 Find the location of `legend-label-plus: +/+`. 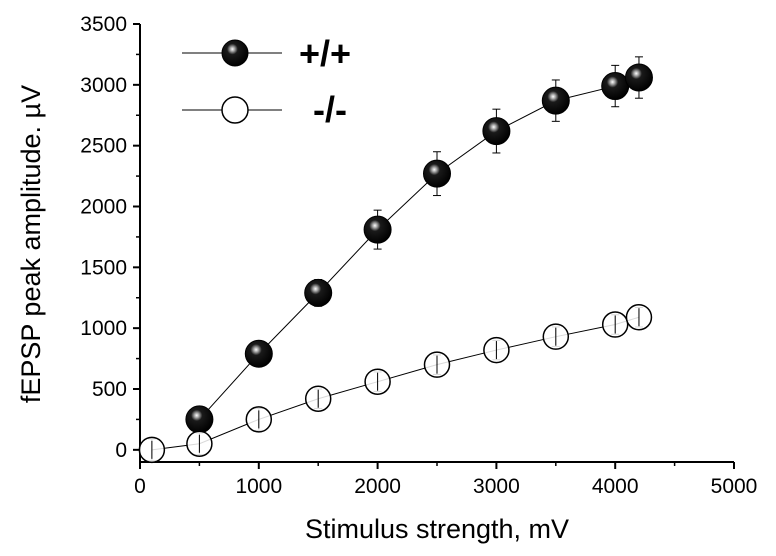

legend-label-plus: +/+ is located at coordinates (325, 53).